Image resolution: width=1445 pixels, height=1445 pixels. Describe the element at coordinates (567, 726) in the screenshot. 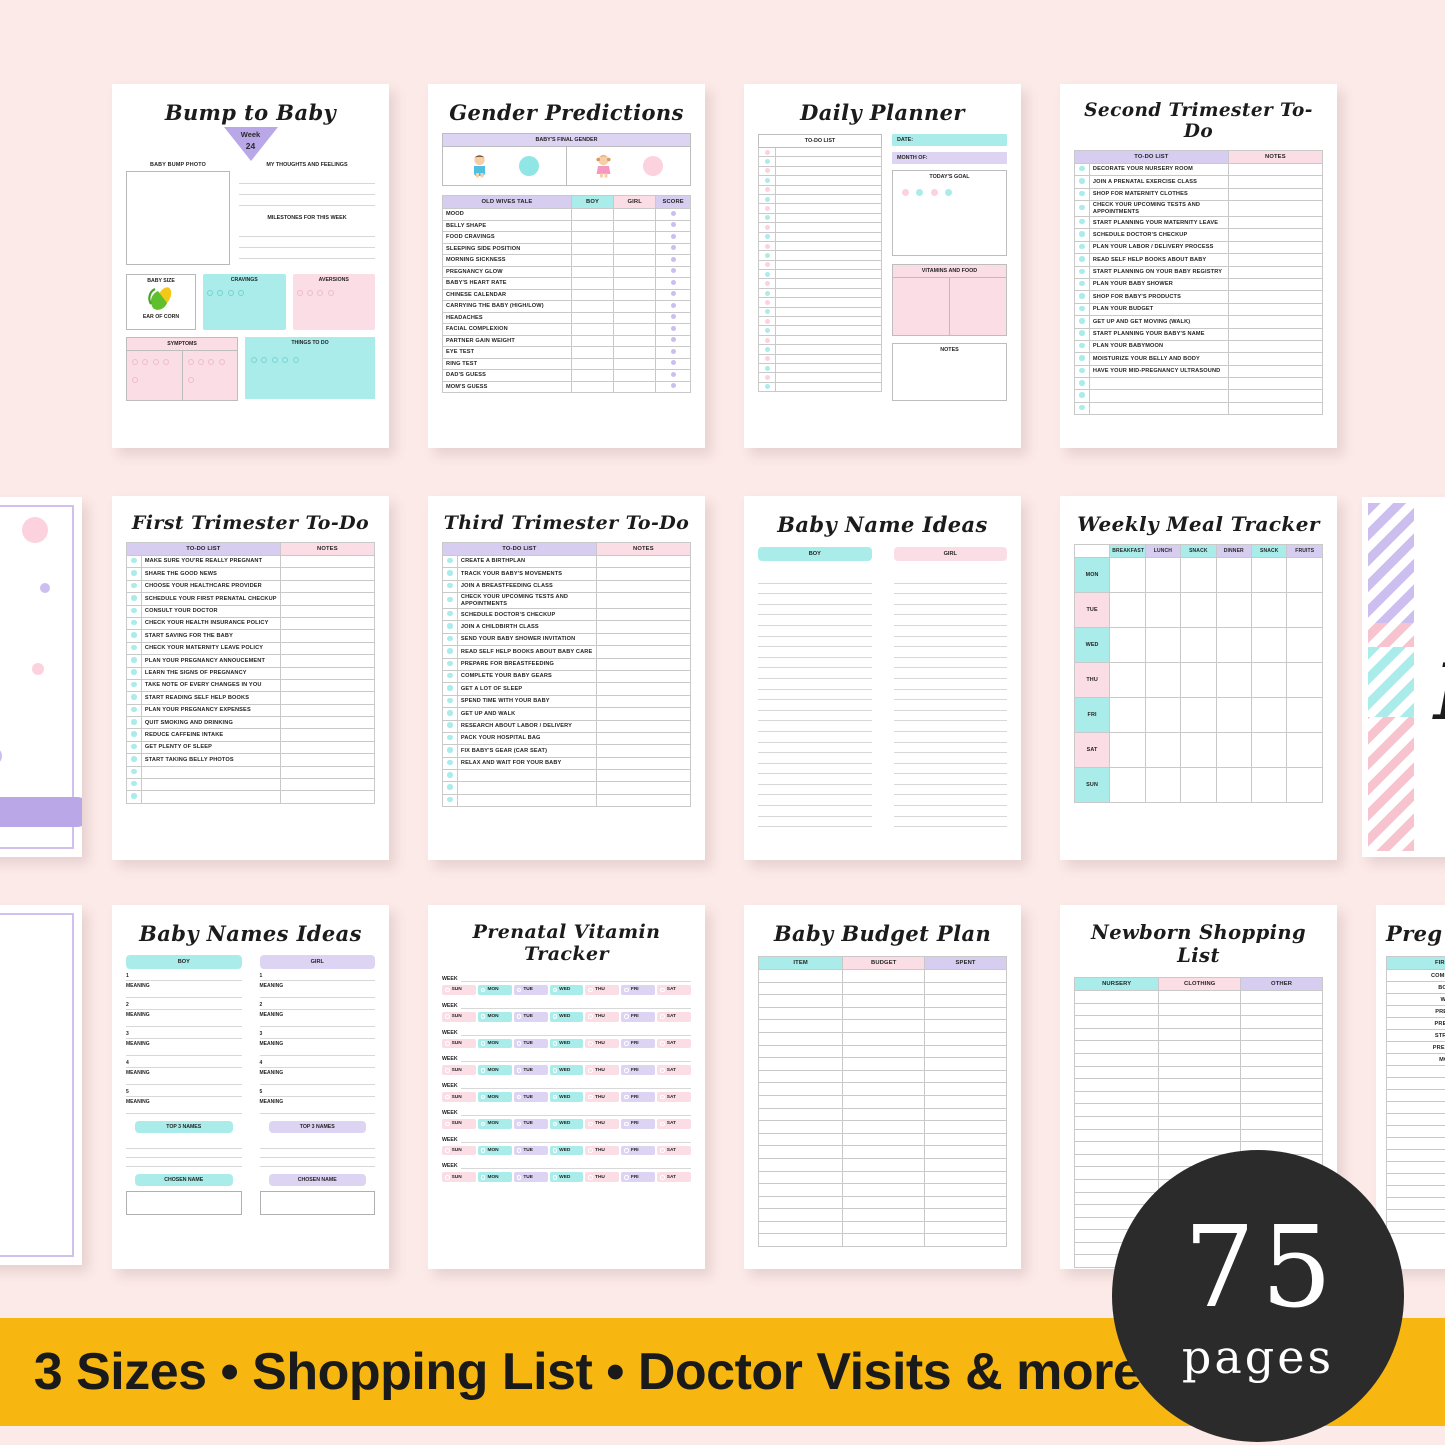

I see `table-row: RESEARCH ABOUT LABOR / DELIVERY` at that location.